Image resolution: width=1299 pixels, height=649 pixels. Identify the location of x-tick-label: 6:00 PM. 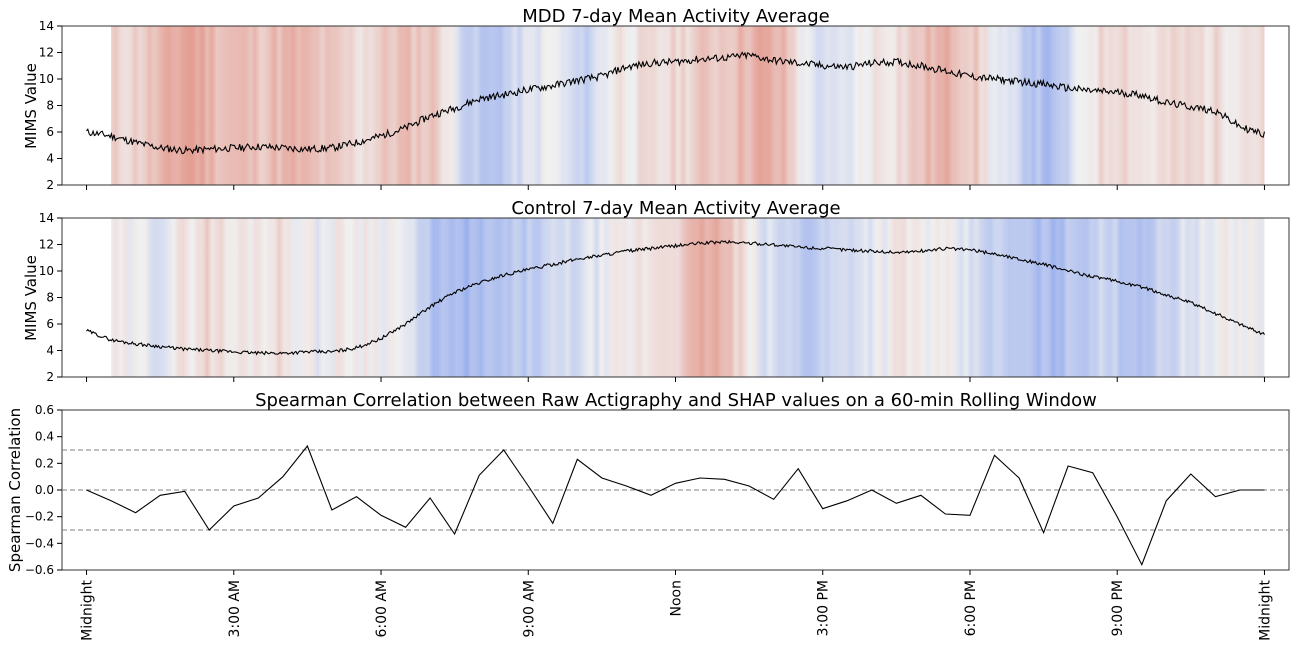
(971, 608).